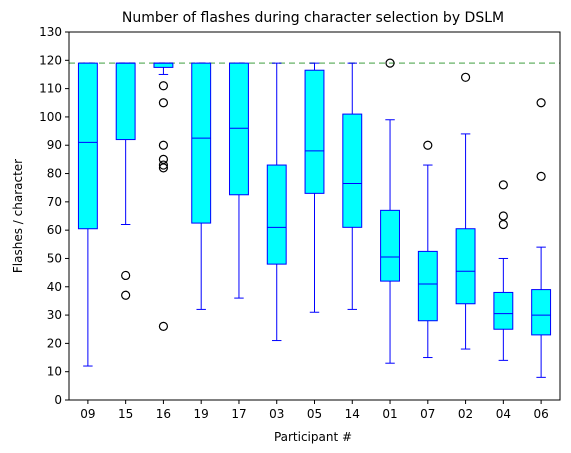 The width and height of the screenshot is (571, 453). I want to click on y-axis-label: Flashes / character, so click(18, 216).